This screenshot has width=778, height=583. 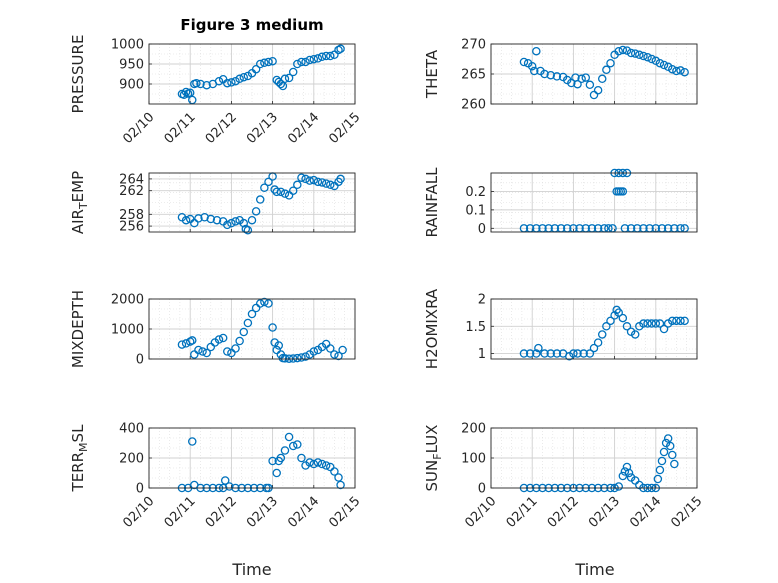 What do you see at coordinates (482, 300) in the screenshot?
I see `y-tick-label: 2` at bounding box center [482, 300].